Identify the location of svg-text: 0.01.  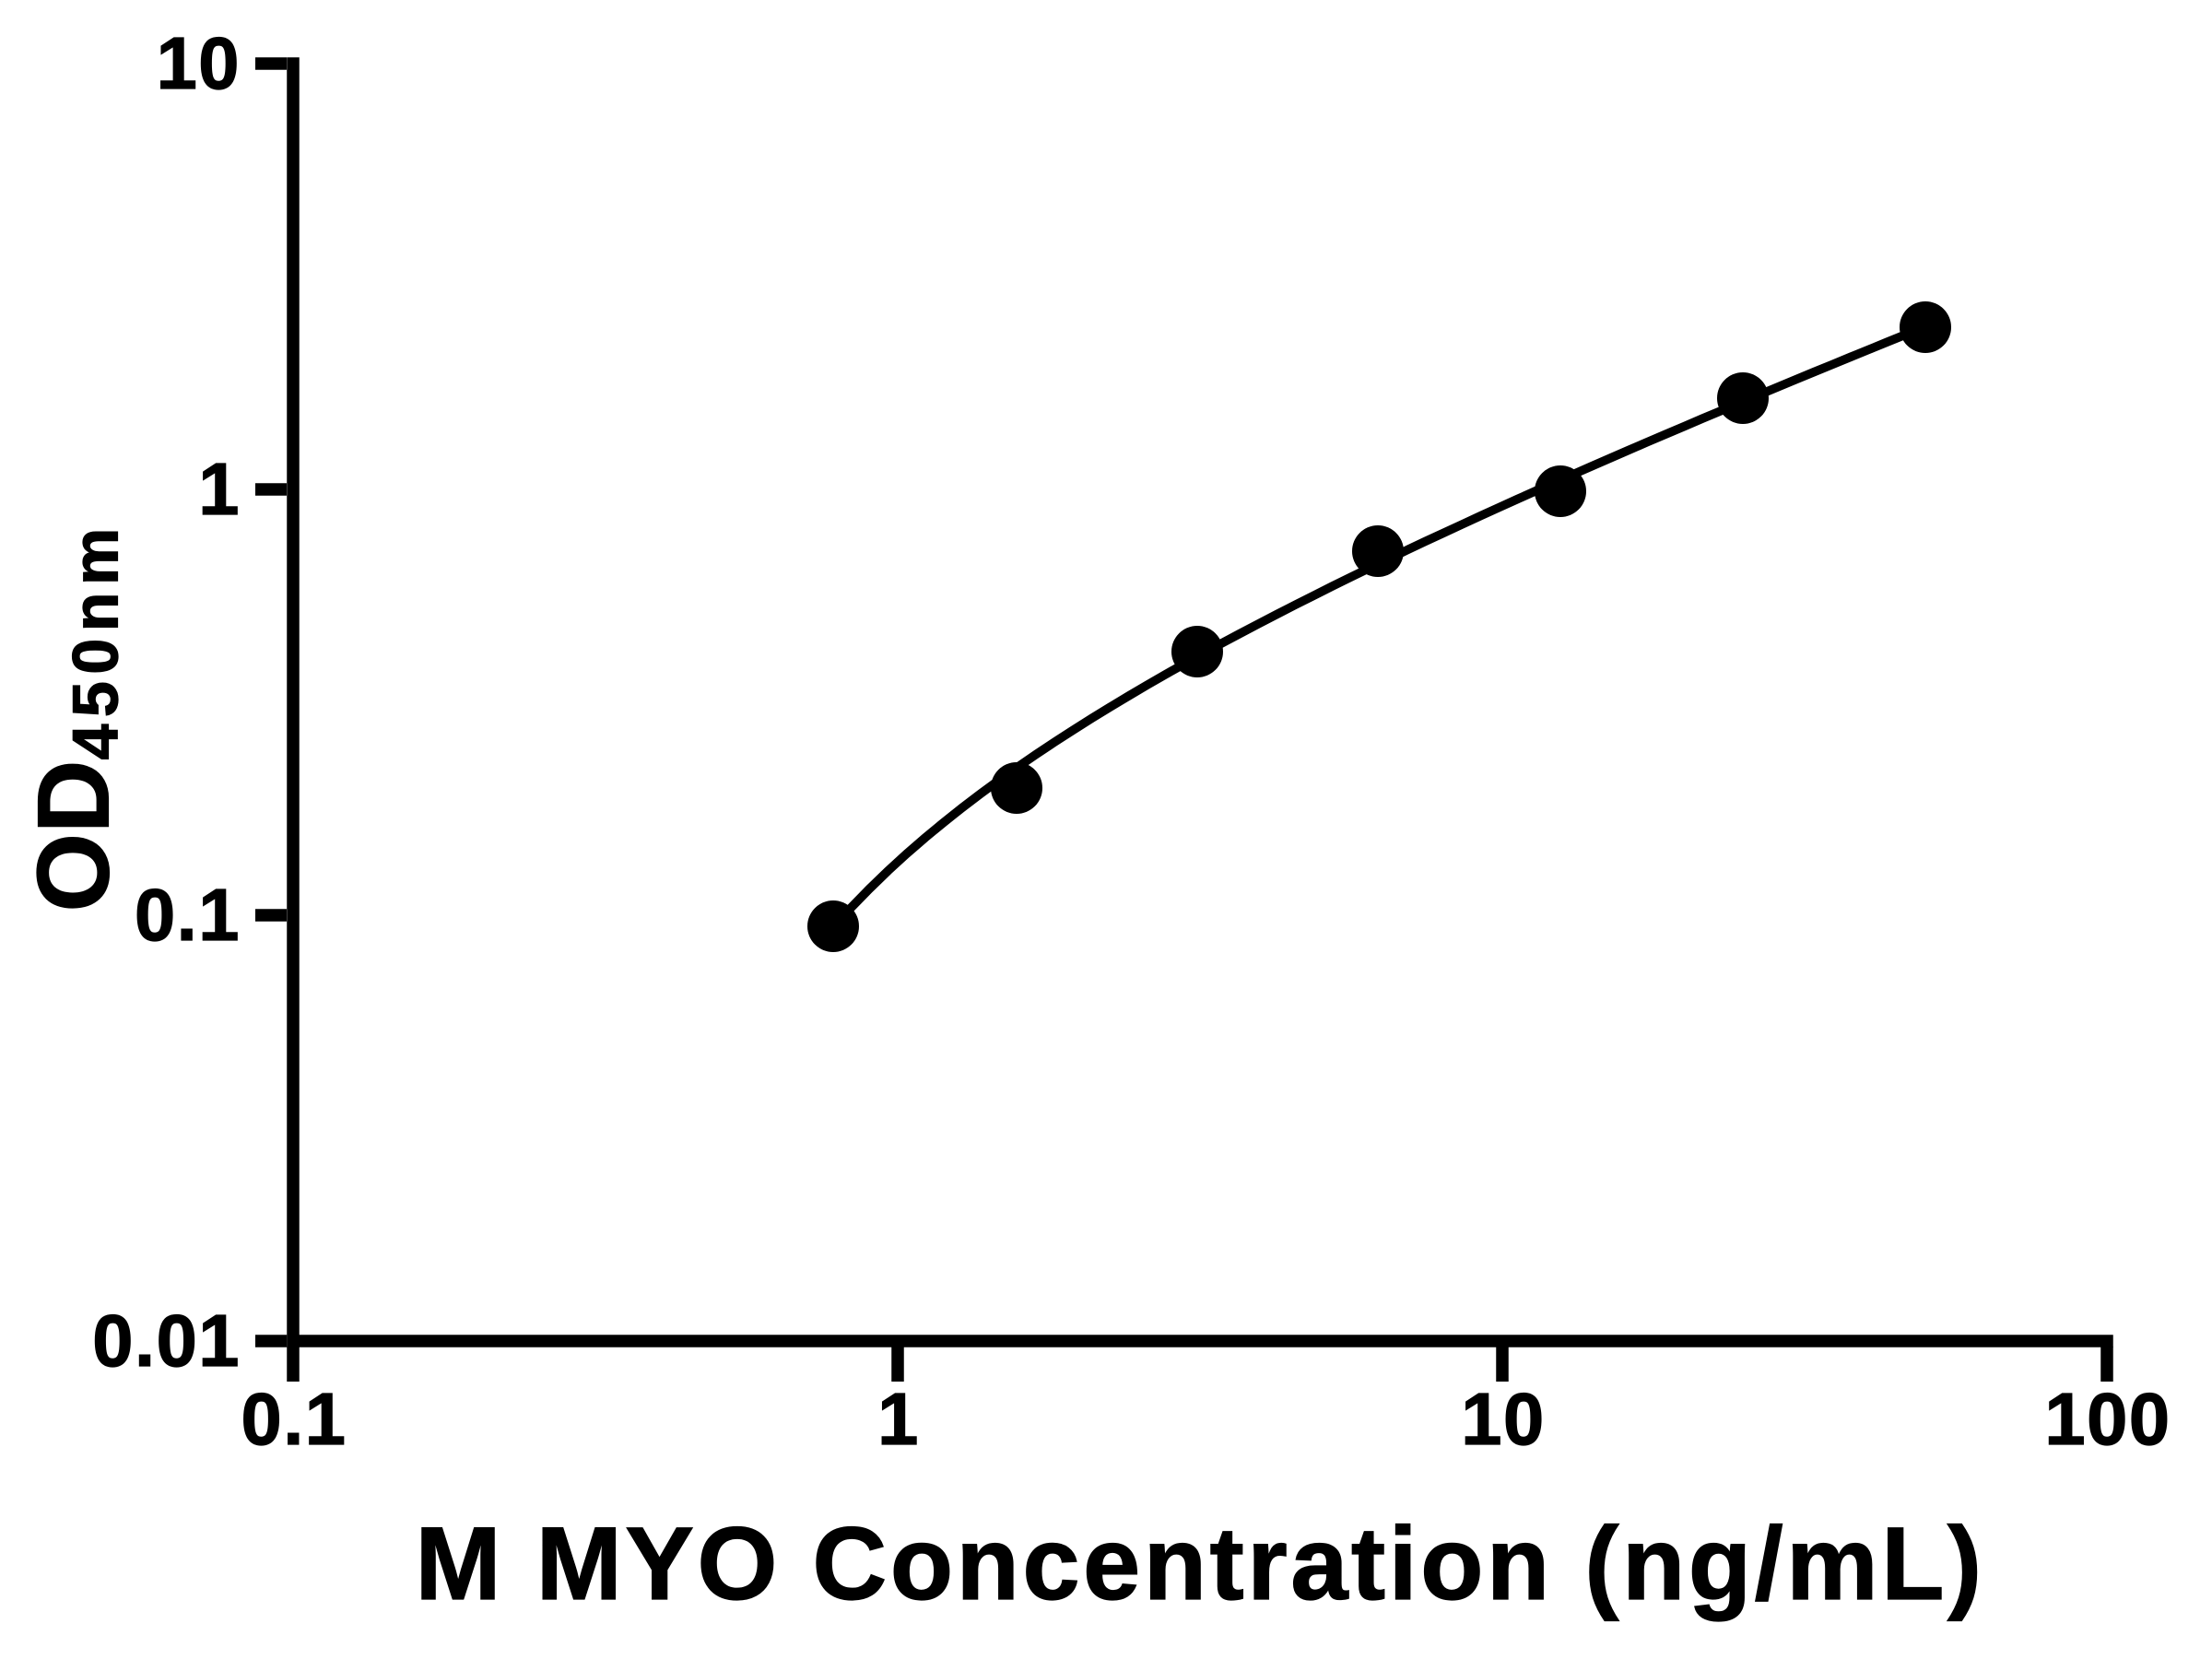
(166, 1341).